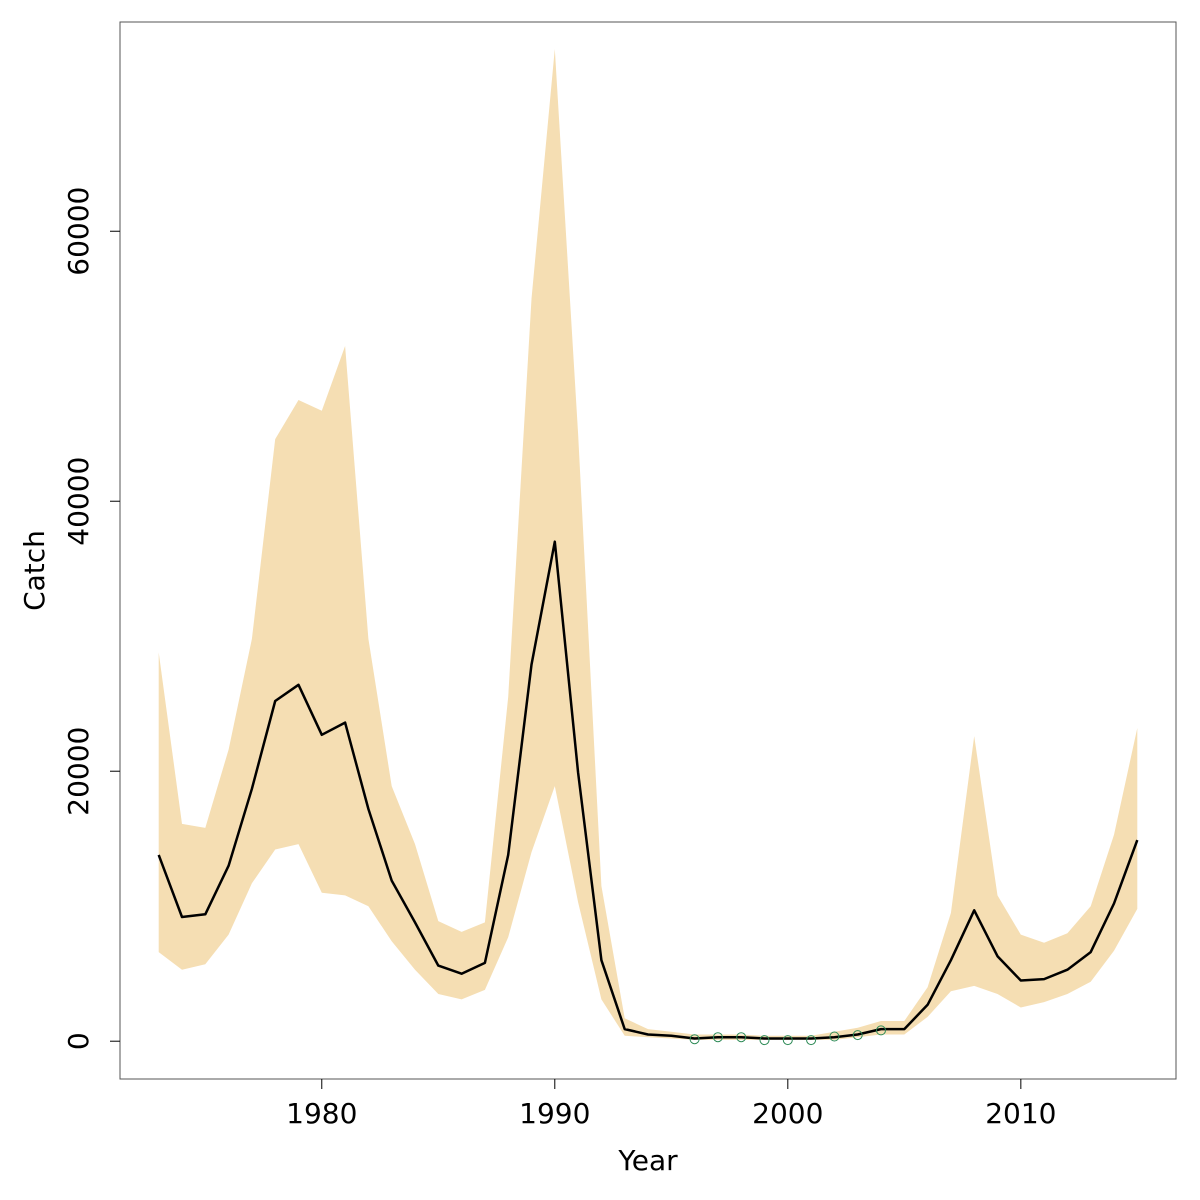  Describe the element at coordinates (78, 1041) in the screenshot. I see `y-tick-label: 0` at that location.